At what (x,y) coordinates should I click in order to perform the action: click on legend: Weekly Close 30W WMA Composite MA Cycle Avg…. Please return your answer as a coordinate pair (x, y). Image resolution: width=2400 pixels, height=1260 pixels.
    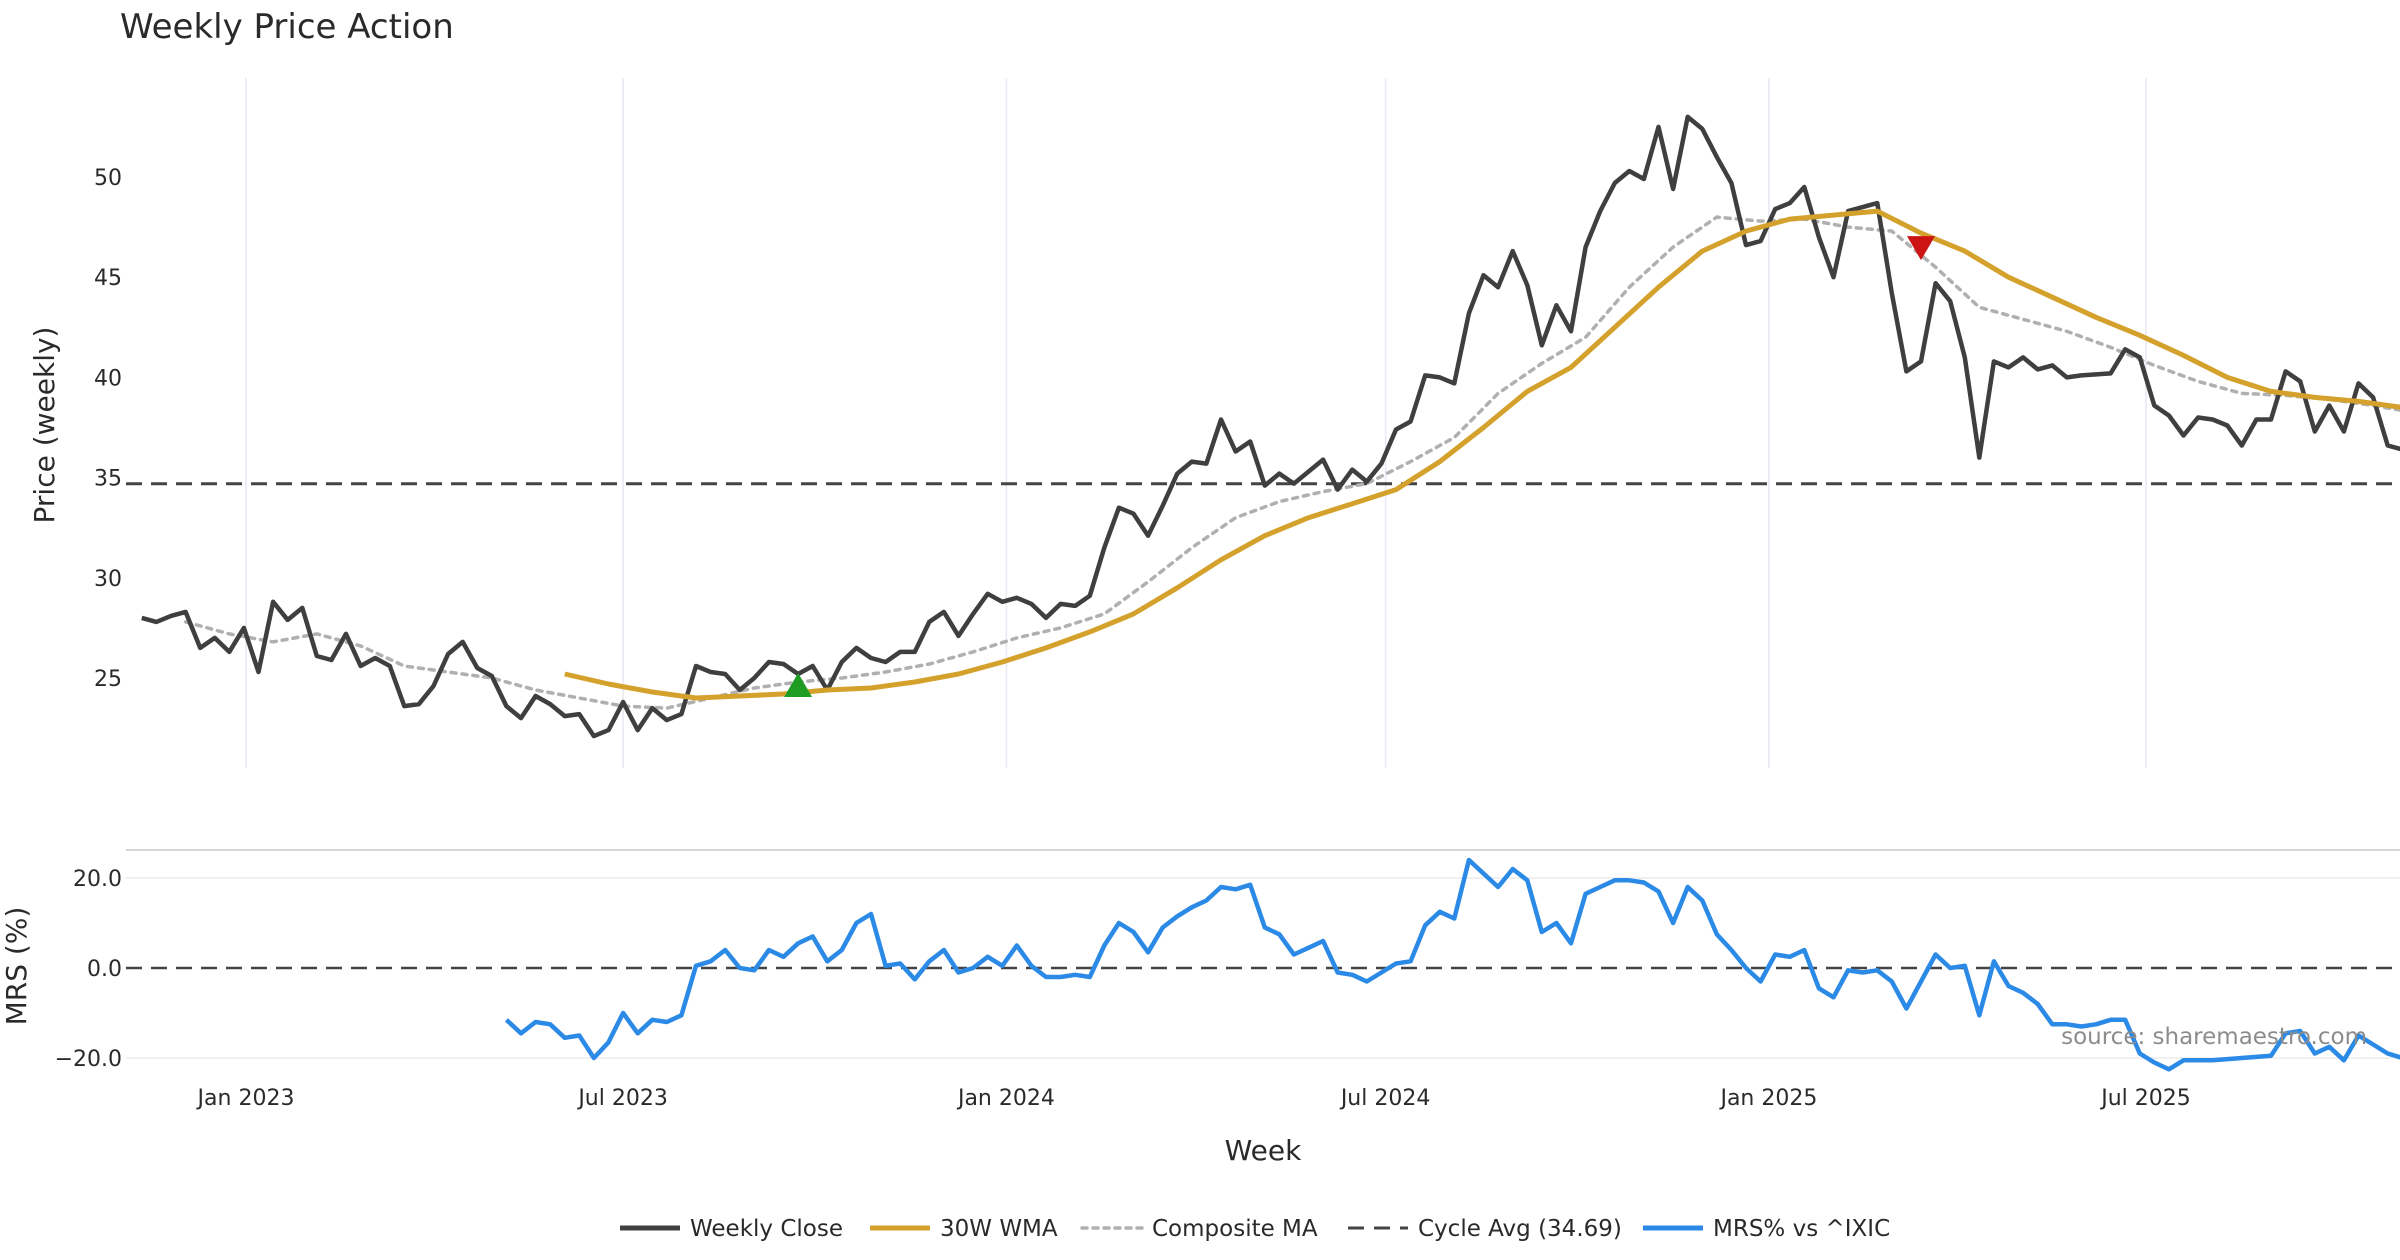
    Looking at the image, I should click on (1255, 1229).